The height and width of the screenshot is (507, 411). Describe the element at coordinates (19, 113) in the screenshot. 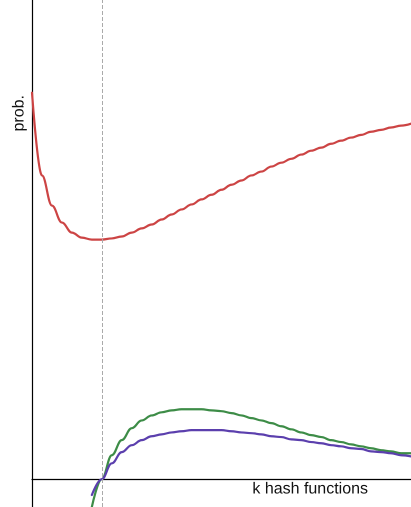

I see `y-axis-title: prob.` at that location.